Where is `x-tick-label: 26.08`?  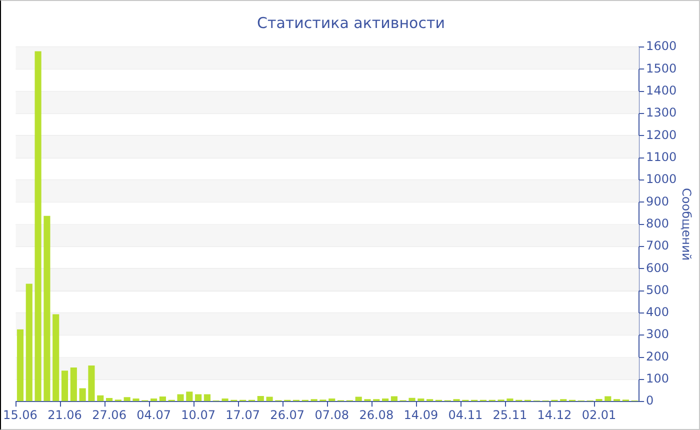 x-tick-label: 26.08 is located at coordinates (376, 415).